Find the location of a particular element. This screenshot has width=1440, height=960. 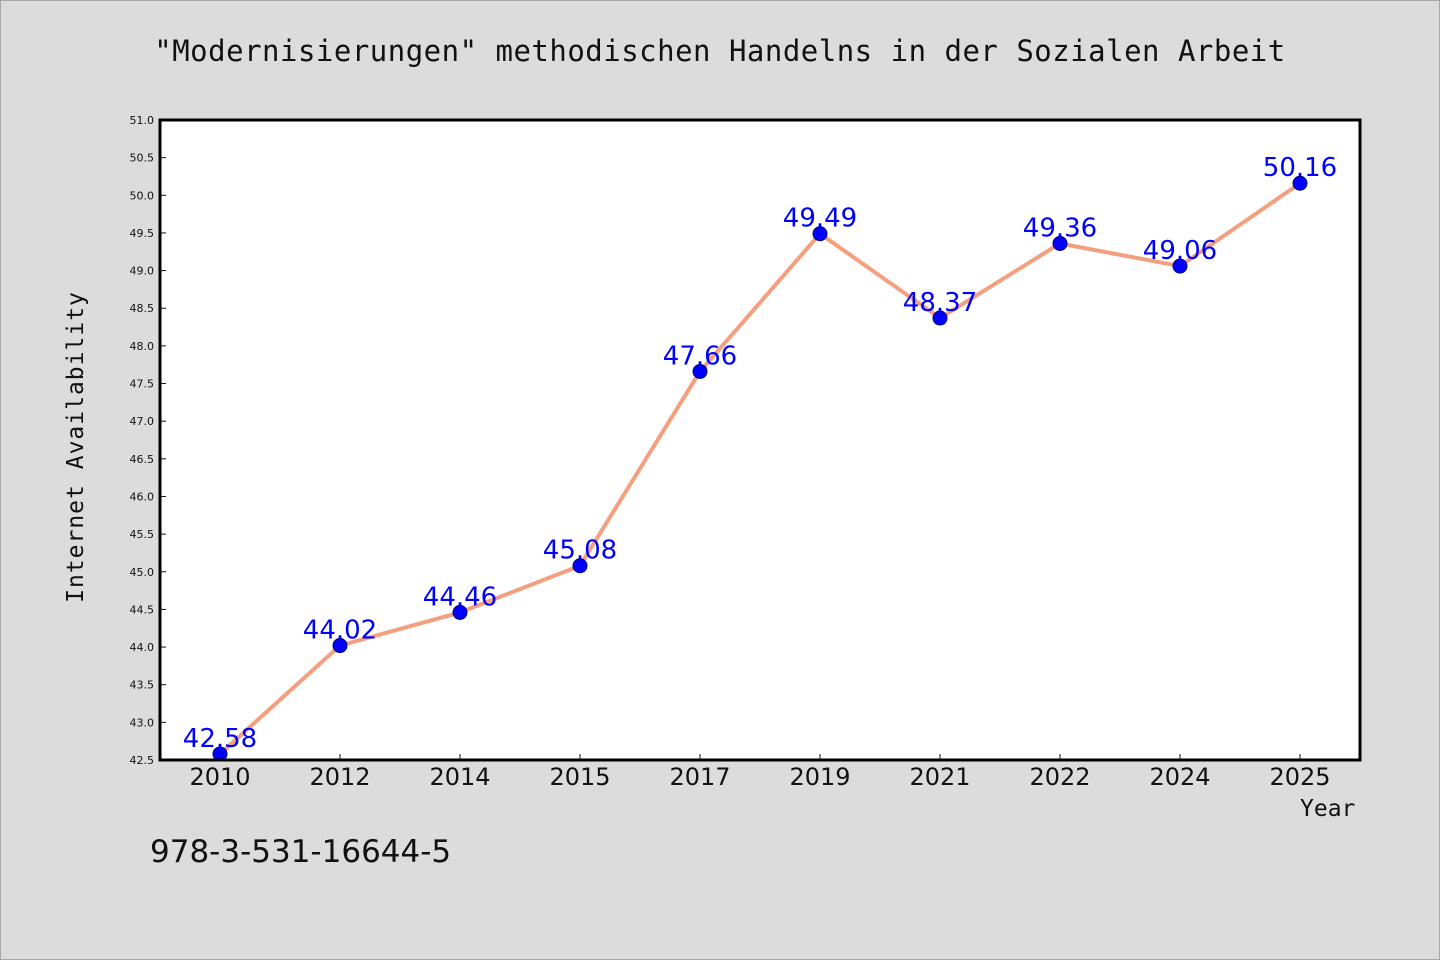

y-tick-label: 43.5 is located at coordinates (142, 685).